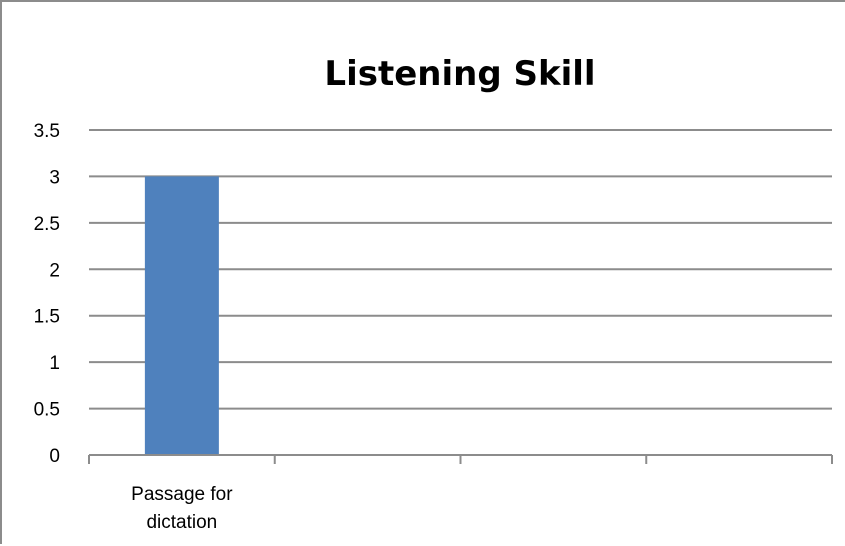 The height and width of the screenshot is (546, 845). I want to click on x-axis, so click(460, 459).